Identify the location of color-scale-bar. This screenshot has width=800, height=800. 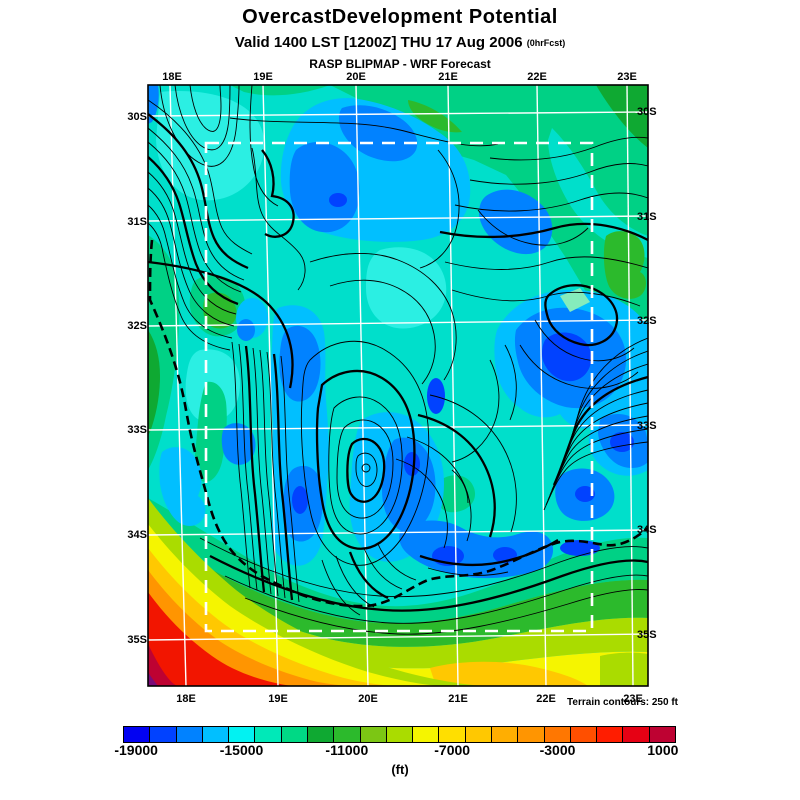
(399, 734).